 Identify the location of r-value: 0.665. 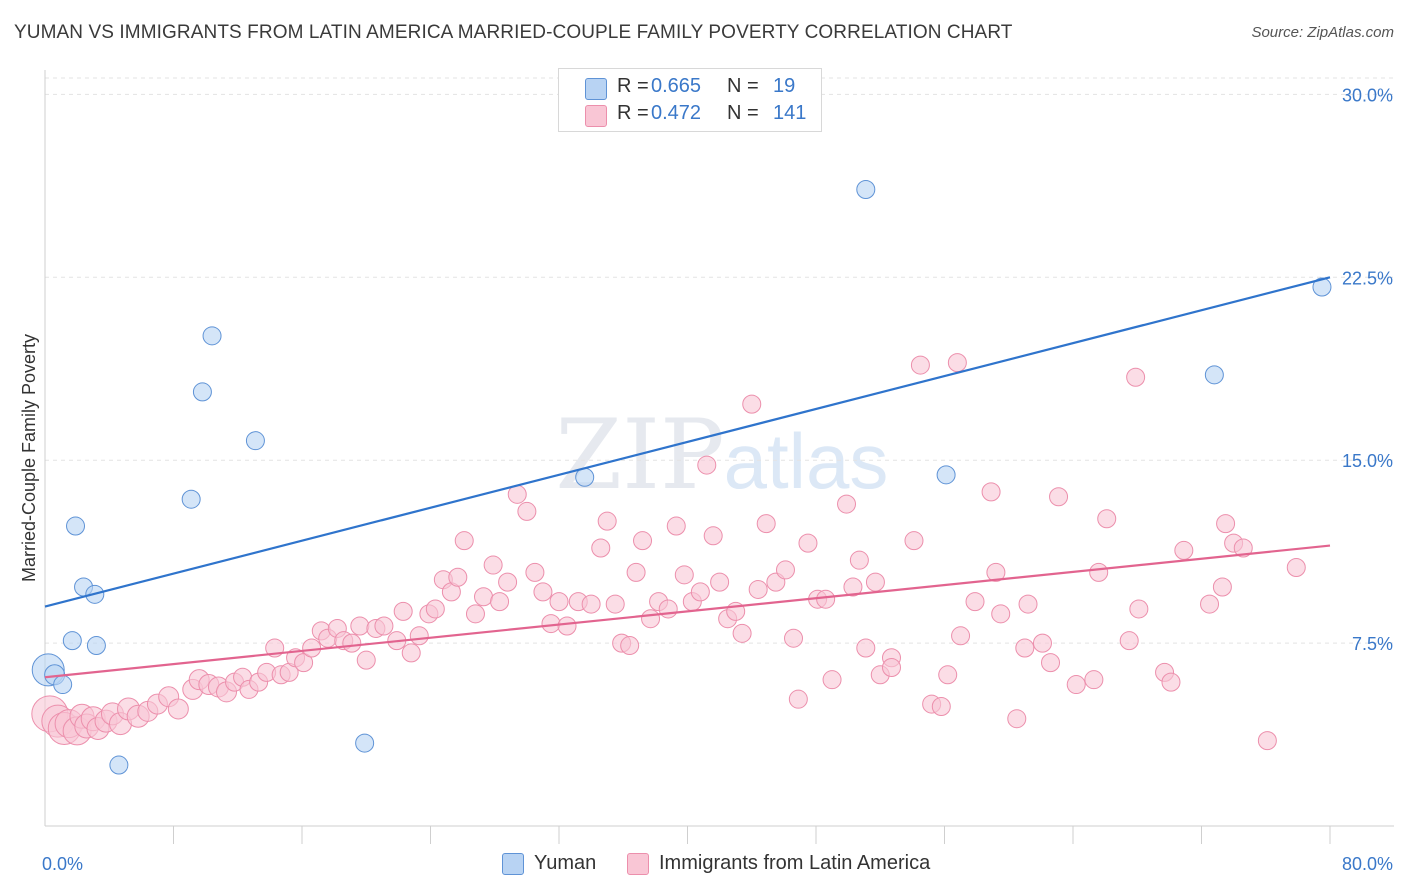
(676, 86).